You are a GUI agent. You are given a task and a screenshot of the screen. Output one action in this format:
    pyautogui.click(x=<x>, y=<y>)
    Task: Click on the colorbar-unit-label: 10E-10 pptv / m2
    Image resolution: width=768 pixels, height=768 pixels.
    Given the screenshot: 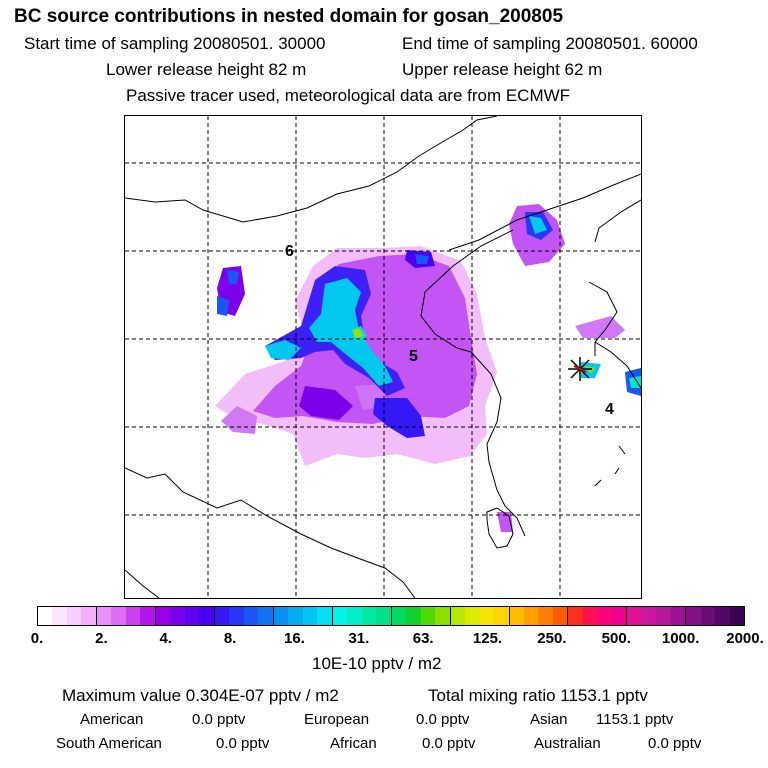 What is the action you would take?
    pyautogui.click(x=377, y=663)
    